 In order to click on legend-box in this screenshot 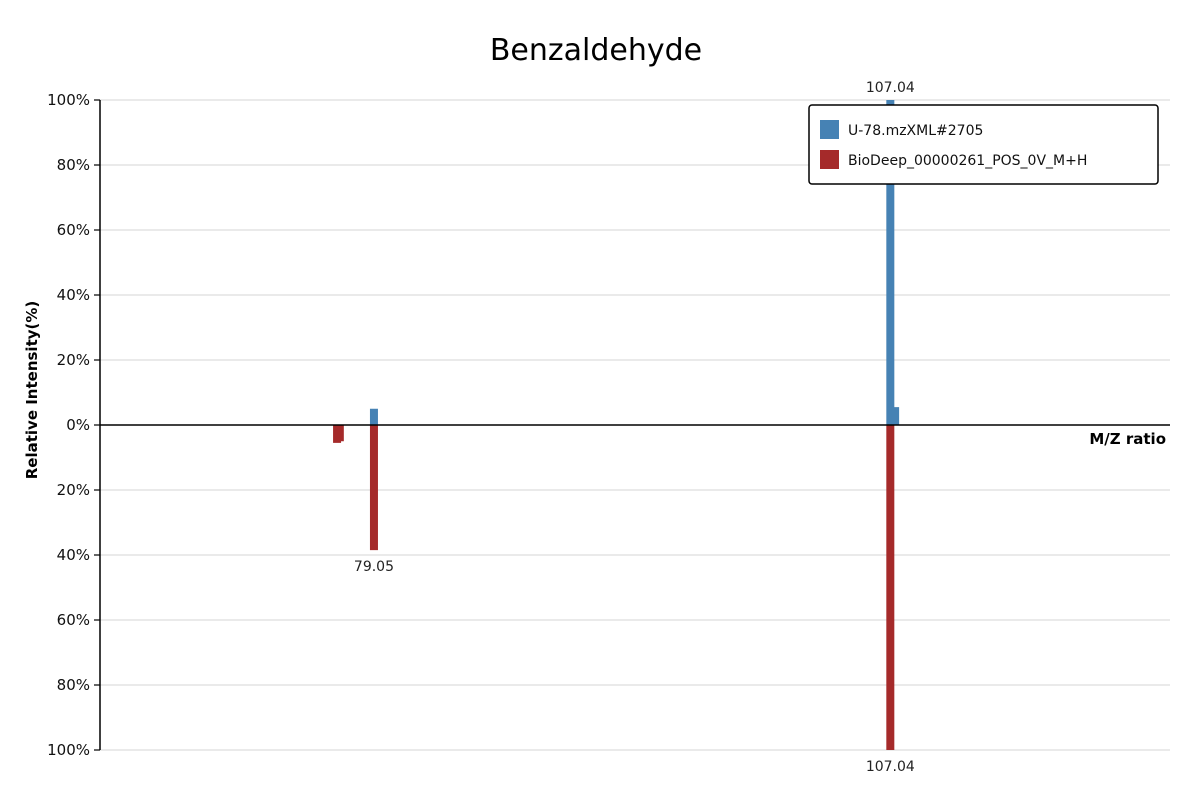, I will do `click(983, 144)`.